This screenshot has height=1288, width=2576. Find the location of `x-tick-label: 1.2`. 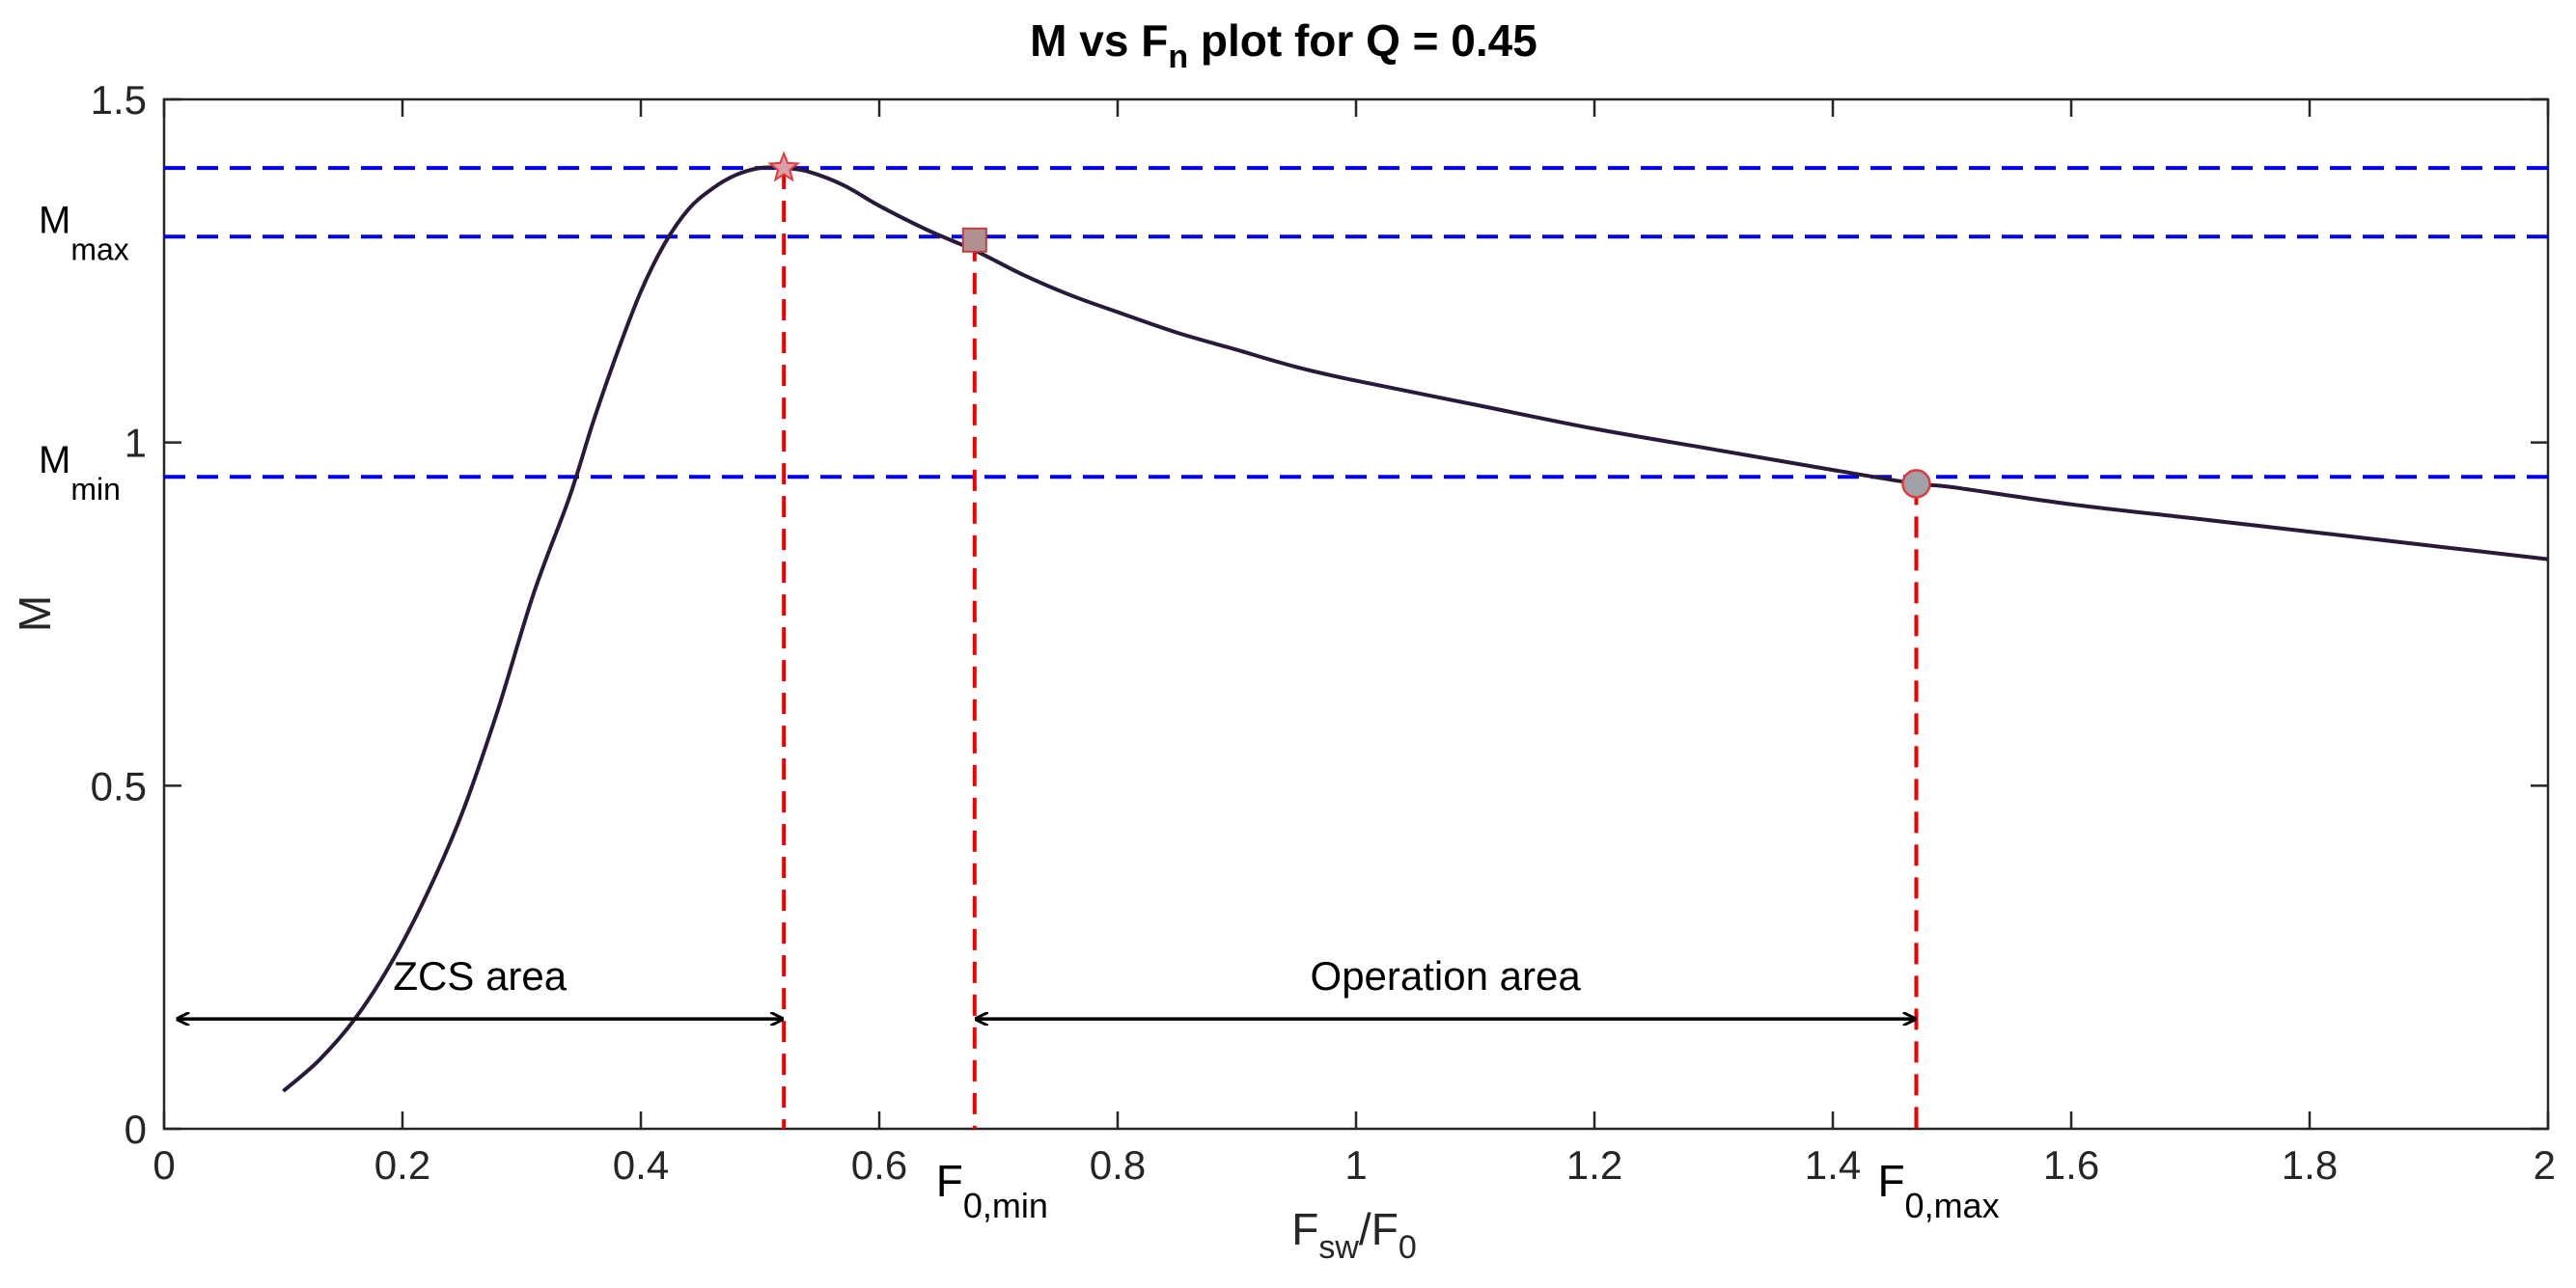

x-tick-label: 1.2 is located at coordinates (1594, 1165).